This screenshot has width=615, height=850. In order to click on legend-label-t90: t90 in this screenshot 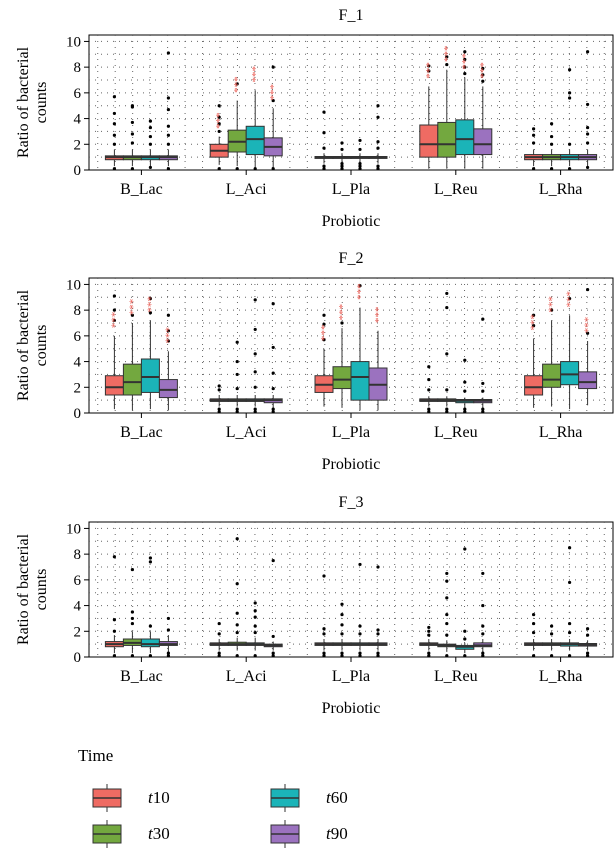, I will do `click(337, 833)`.